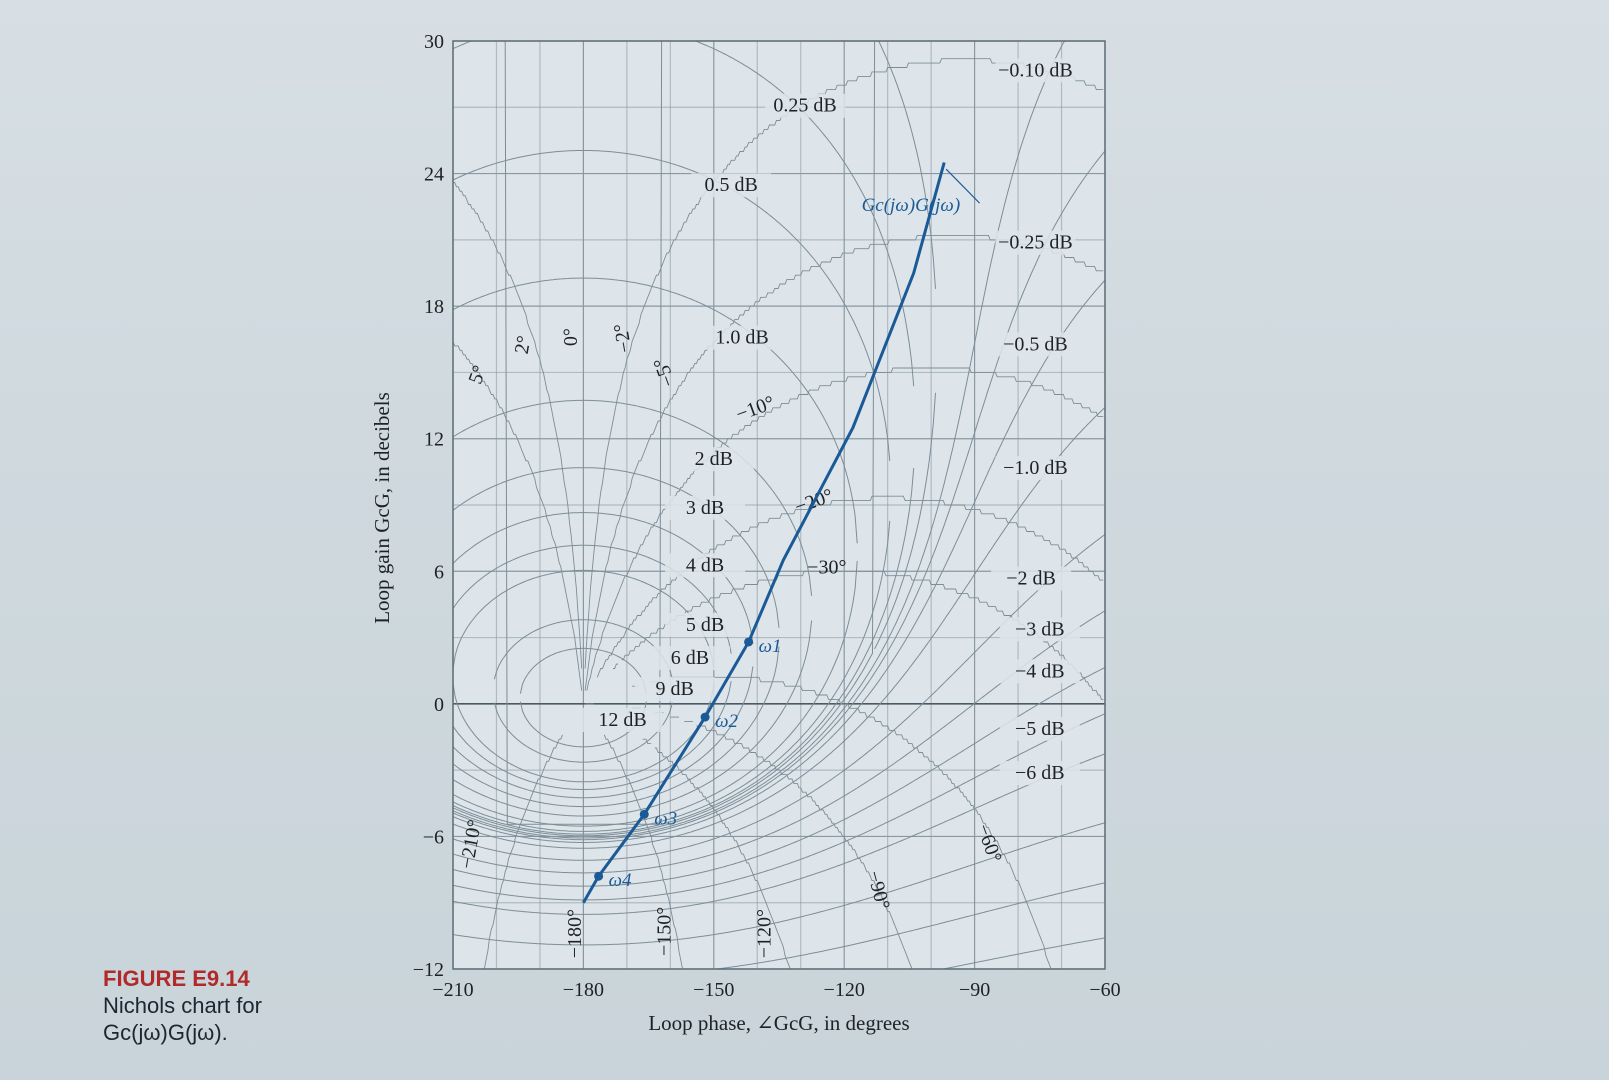 The width and height of the screenshot is (1609, 1080). What do you see at coordinates (428, 970) in the screenshot?
I see `y-tick-label: −12` at bounding box center [428, 970].